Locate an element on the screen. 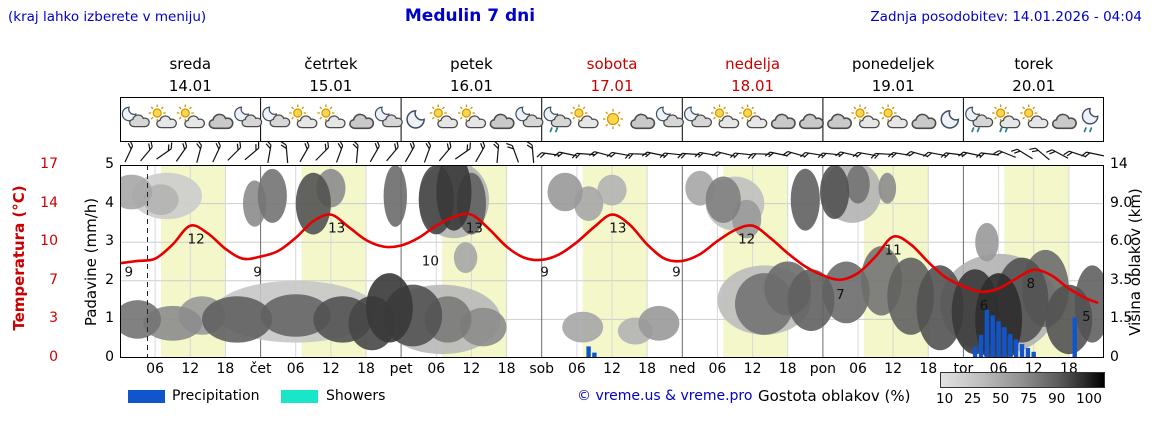 The width and height of the screenshot is (1152, 443). temperature-tick: 17 is located at coordinates (49, 164).